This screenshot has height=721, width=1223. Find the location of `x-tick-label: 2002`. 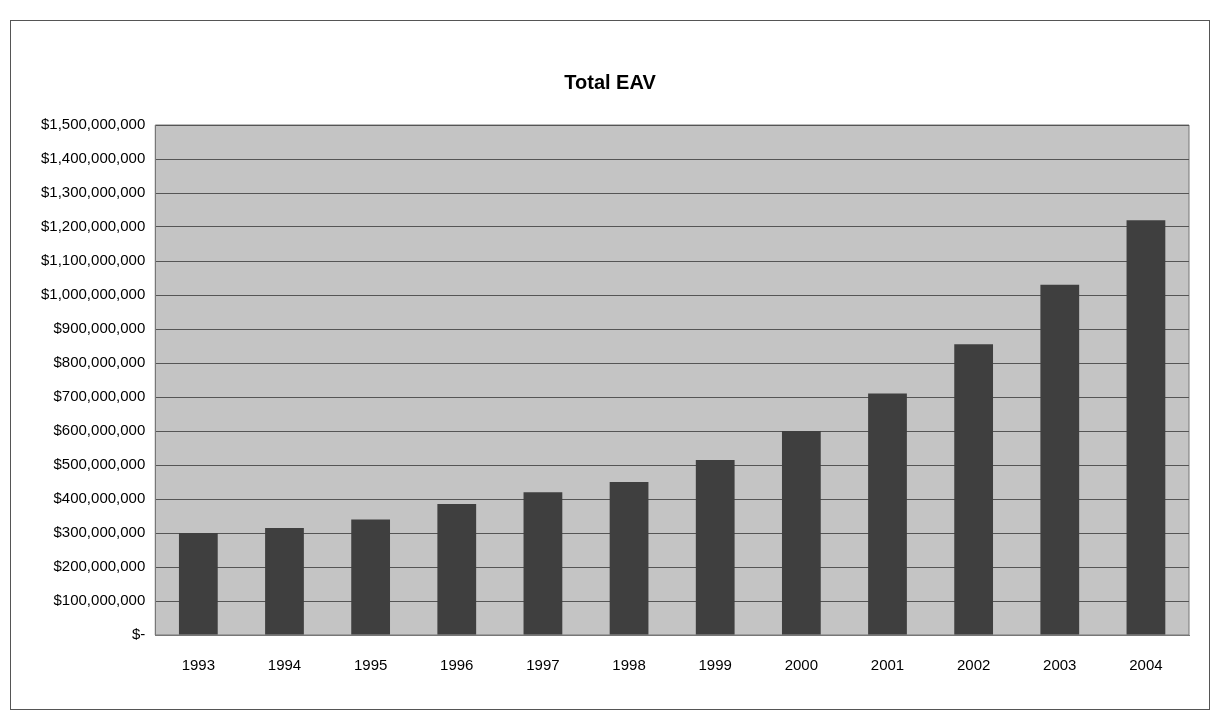

x-tick-label: 2002 is located at coordinates (973, 665).